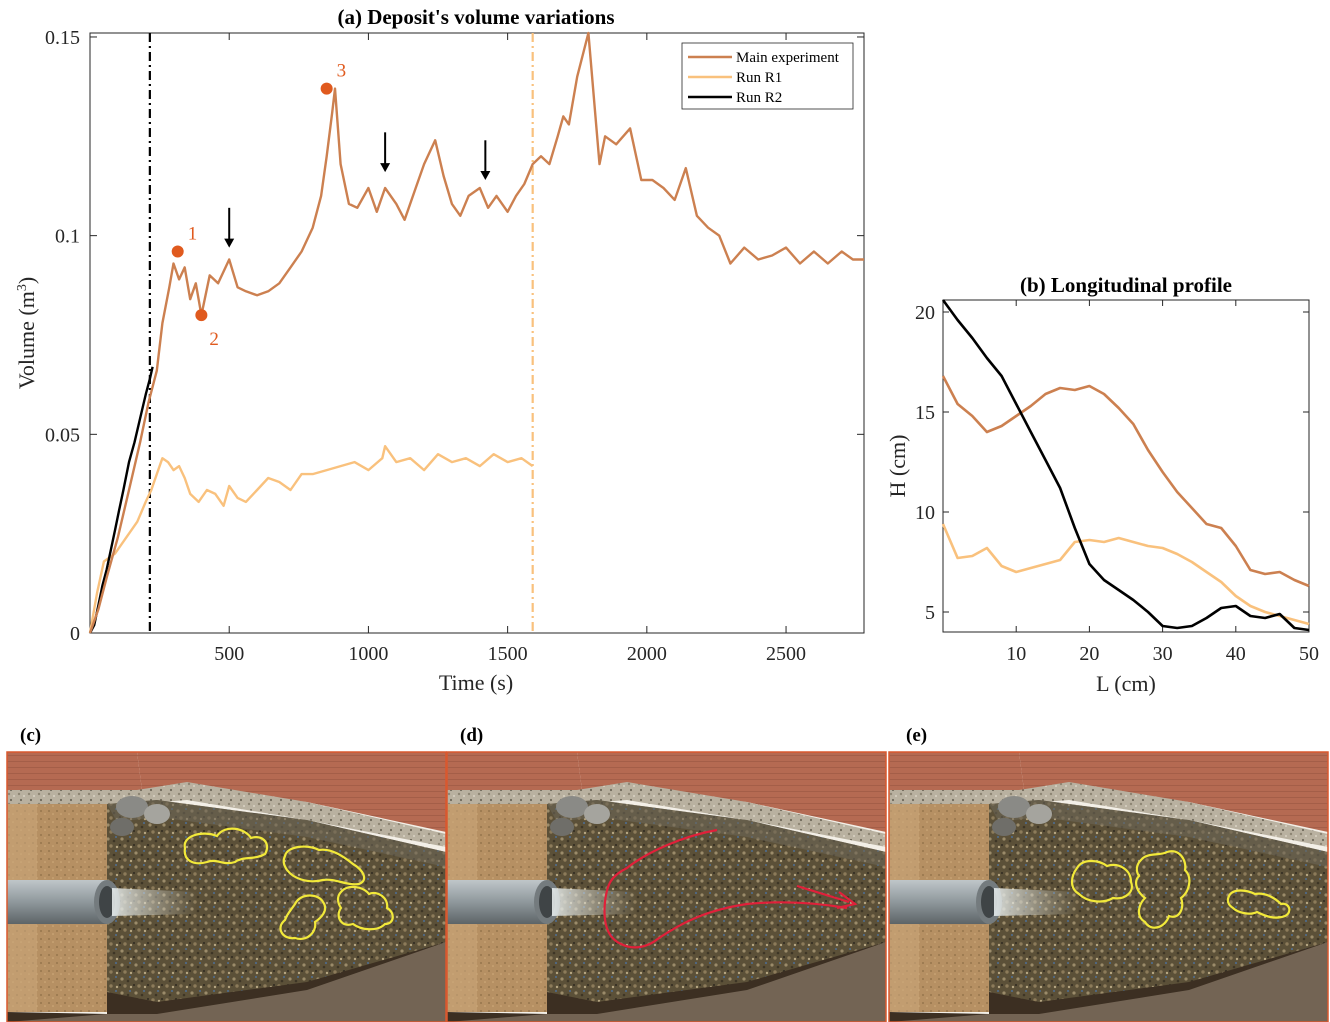 The image size is (1330, 1022). I want to click on deposit-outlines-e, so click(1180, 889).